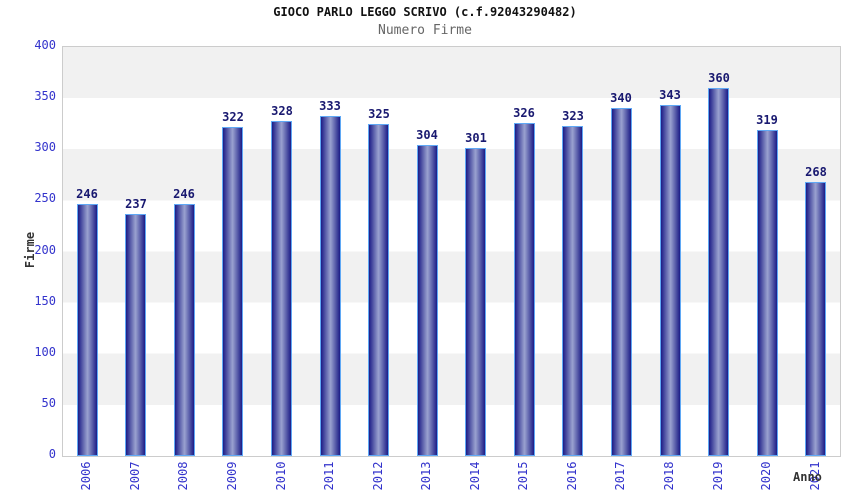 This screenshot has height=500, width=850. What do you see at coordinates (573, 116) in the screenshot?
I see `bar-value-label: 323` at bounding box center [573, 116].